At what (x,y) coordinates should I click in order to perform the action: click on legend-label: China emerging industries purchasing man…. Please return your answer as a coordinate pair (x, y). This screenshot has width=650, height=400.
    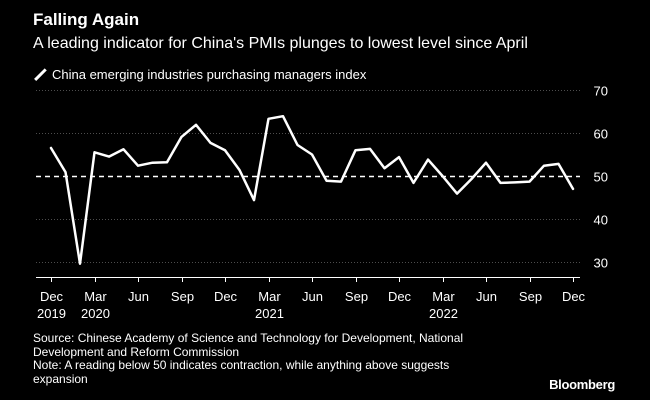
    Looking at the image, I should click on (209, 74).